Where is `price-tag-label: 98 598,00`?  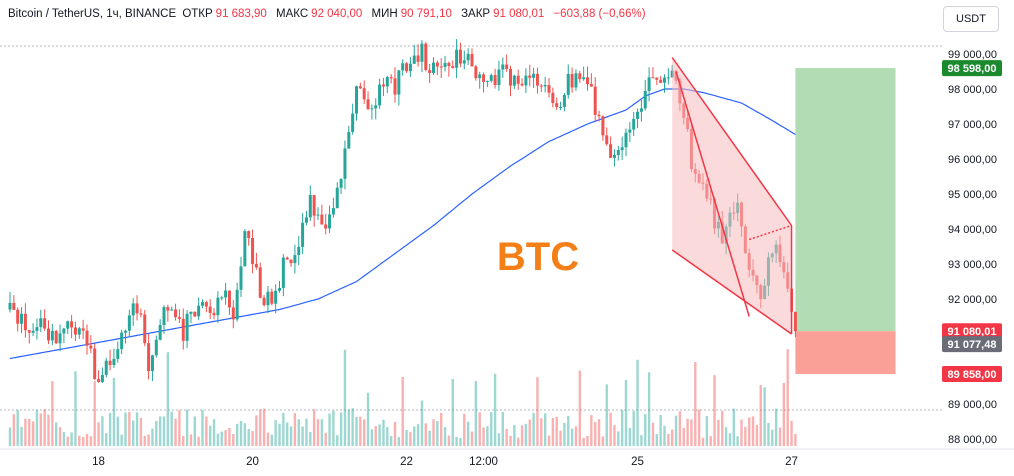
price-tag-label: 98 598,00 is located at coordinates (972, 69).